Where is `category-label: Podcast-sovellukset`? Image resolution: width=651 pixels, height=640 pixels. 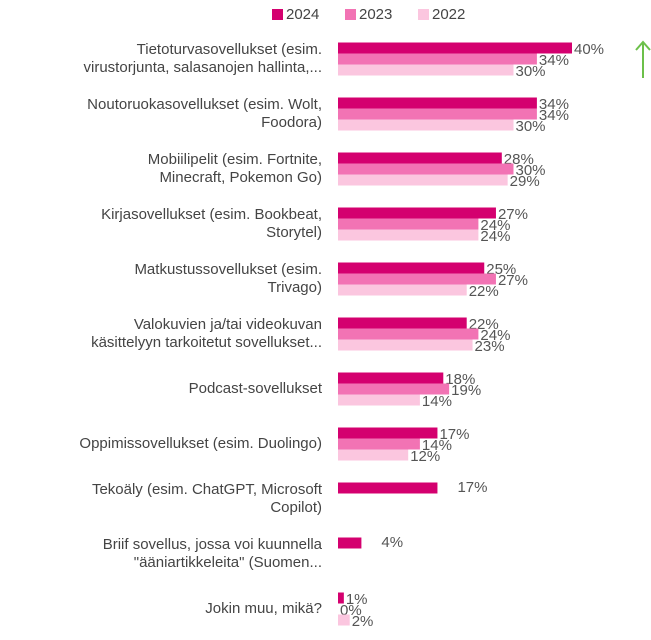 category-label: Podcast-sovellukset is located at coordinates (256, 388).